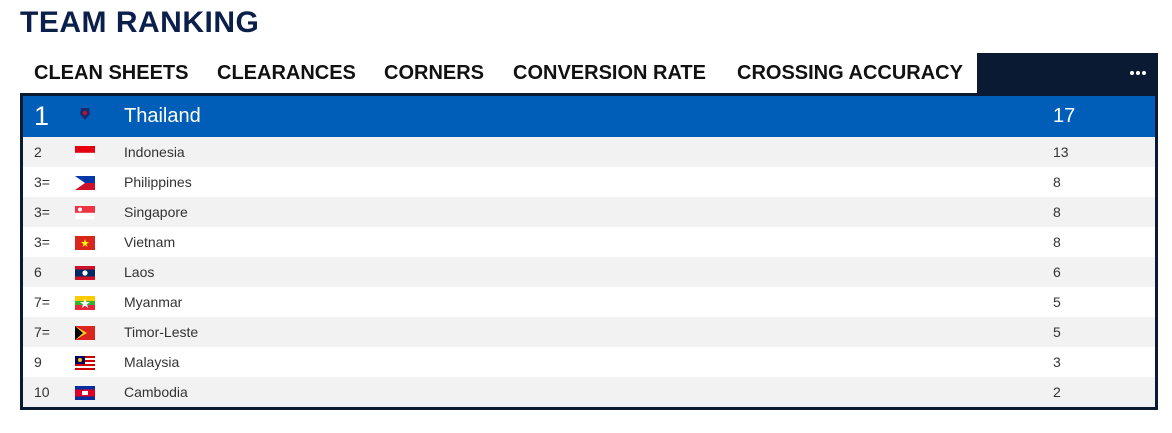 This screenshot has width=1172, height=433. Describe the element at coordinates (589, 212) in the screenshot. I see `table-row: 3= Singapore 8` at that location.